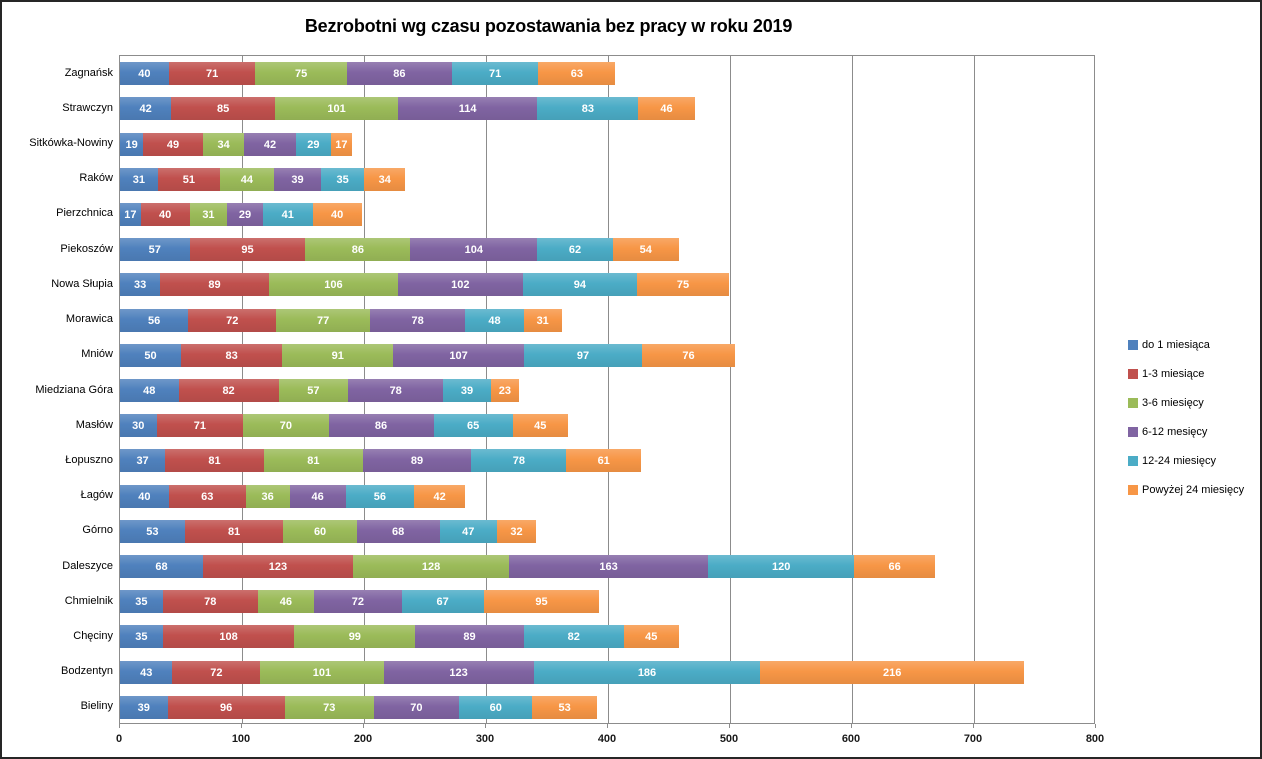 The height and width of the screenshot is (759, 1262). I want to click on bar-segment: 163, so click(609, 566).